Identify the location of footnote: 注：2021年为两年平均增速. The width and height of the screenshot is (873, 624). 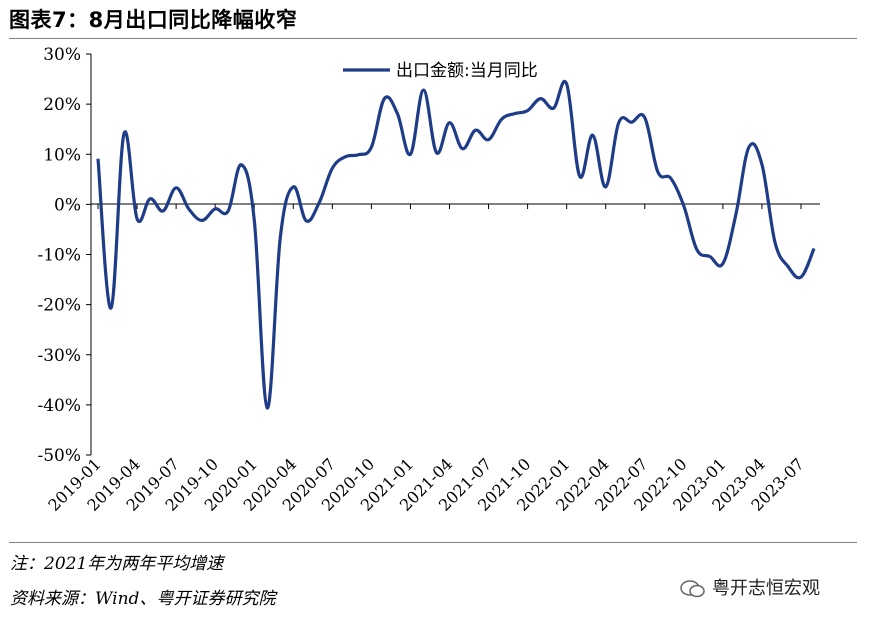
(117, 564).